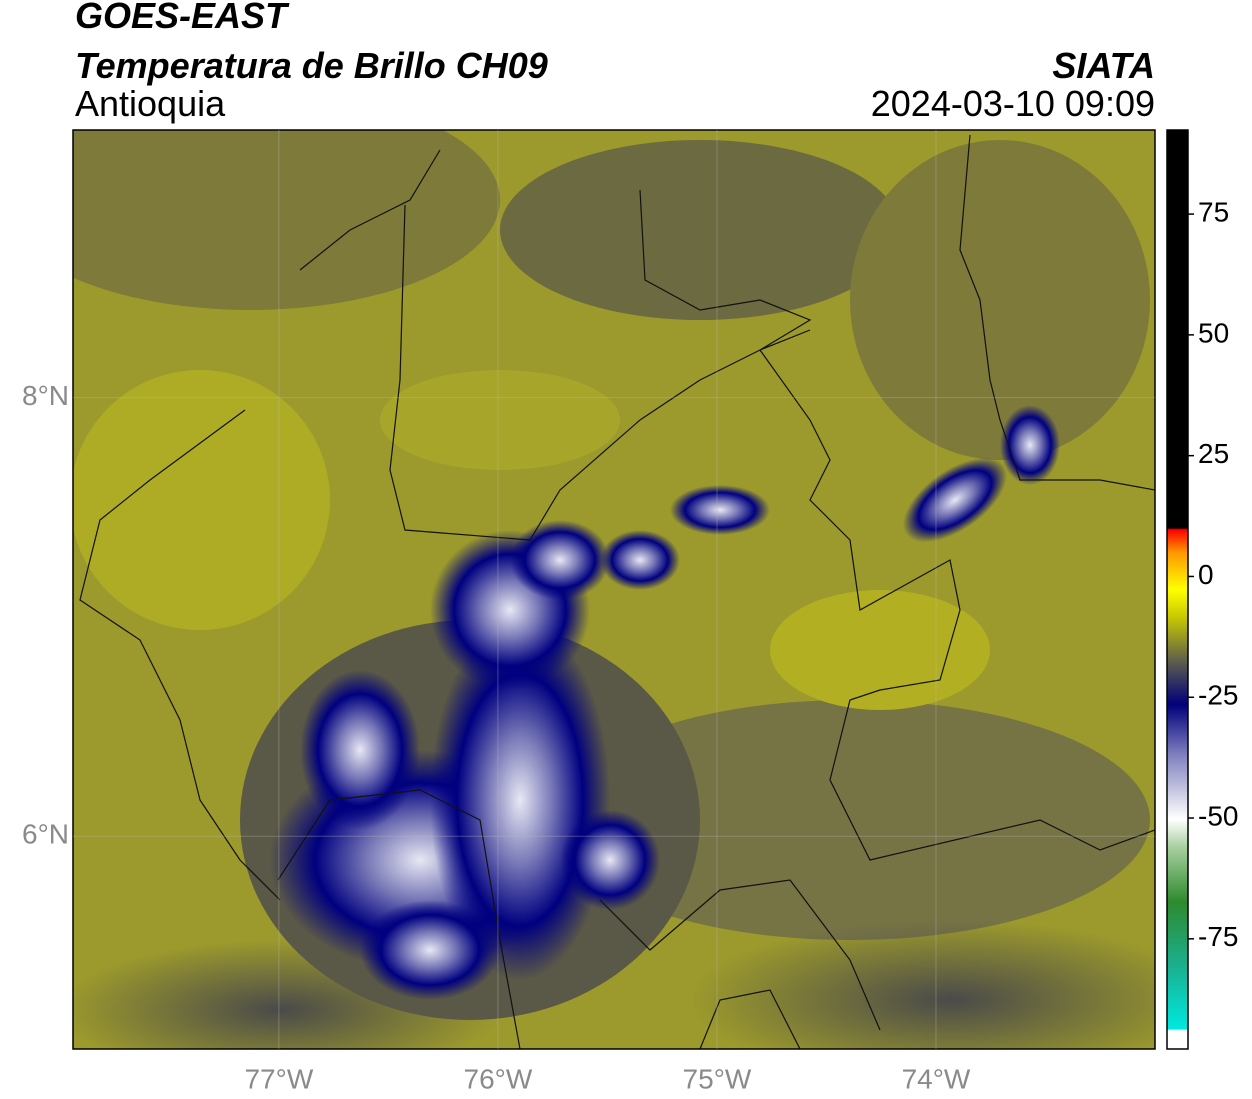 This screenshot has height=1099, width=1252. I want to click on lat-tick-label: 6°N, so click(45, 834).